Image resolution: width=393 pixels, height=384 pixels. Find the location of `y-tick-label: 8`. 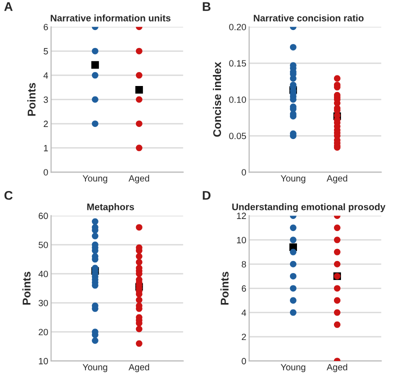

y-tick-label: 8 is located at coordinates (244, 264).